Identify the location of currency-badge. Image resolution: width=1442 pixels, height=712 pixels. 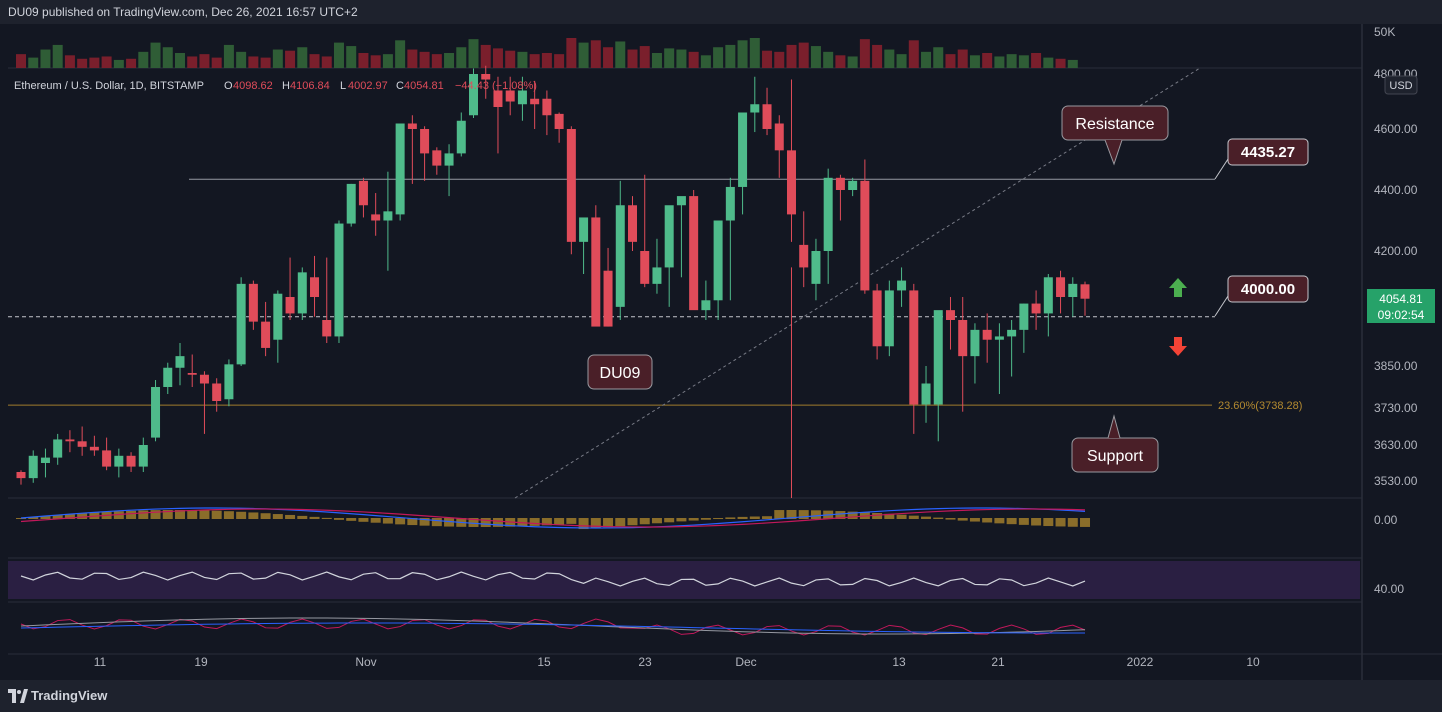
(1401, 85).